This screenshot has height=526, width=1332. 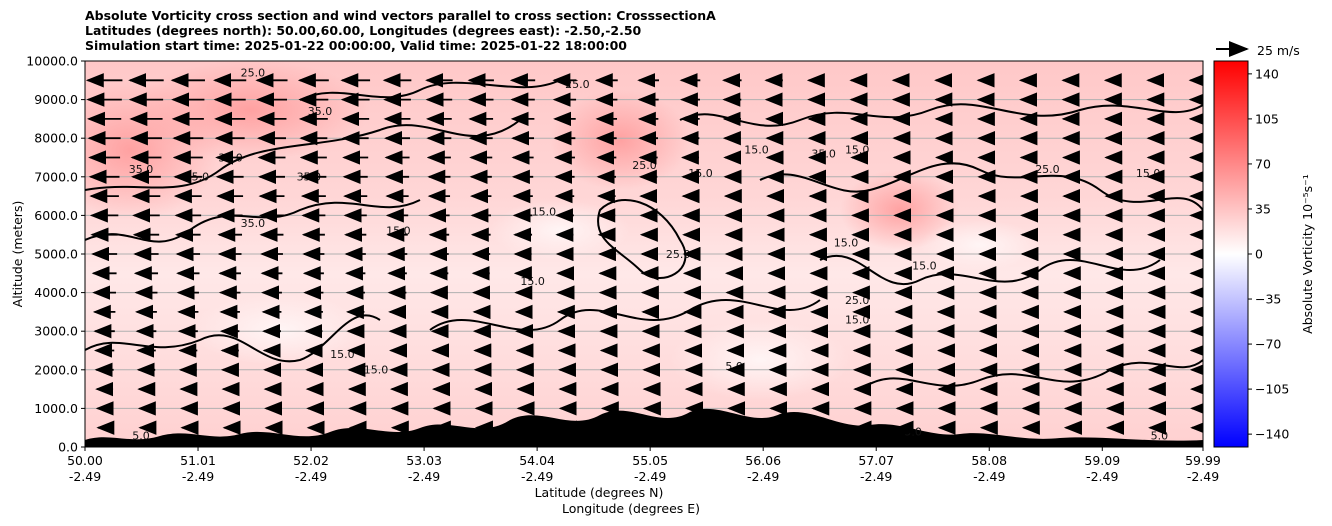 What do you see at coordinates (1272, 434) in the screenshot?
I see `colorbar-tick-label: −140` at bounding box center [1272, 434].